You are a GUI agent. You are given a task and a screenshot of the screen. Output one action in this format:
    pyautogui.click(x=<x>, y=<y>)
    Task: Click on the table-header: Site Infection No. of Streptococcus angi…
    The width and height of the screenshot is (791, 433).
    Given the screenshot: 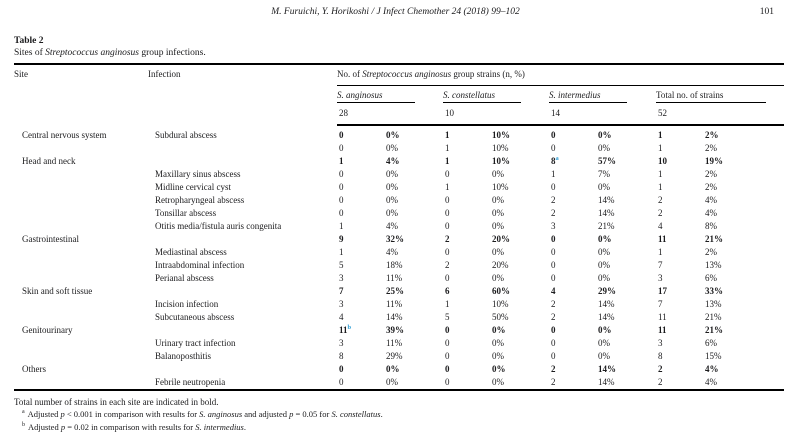 What is the action you would take?
    pyautogui.click(x=399, y=94)
    